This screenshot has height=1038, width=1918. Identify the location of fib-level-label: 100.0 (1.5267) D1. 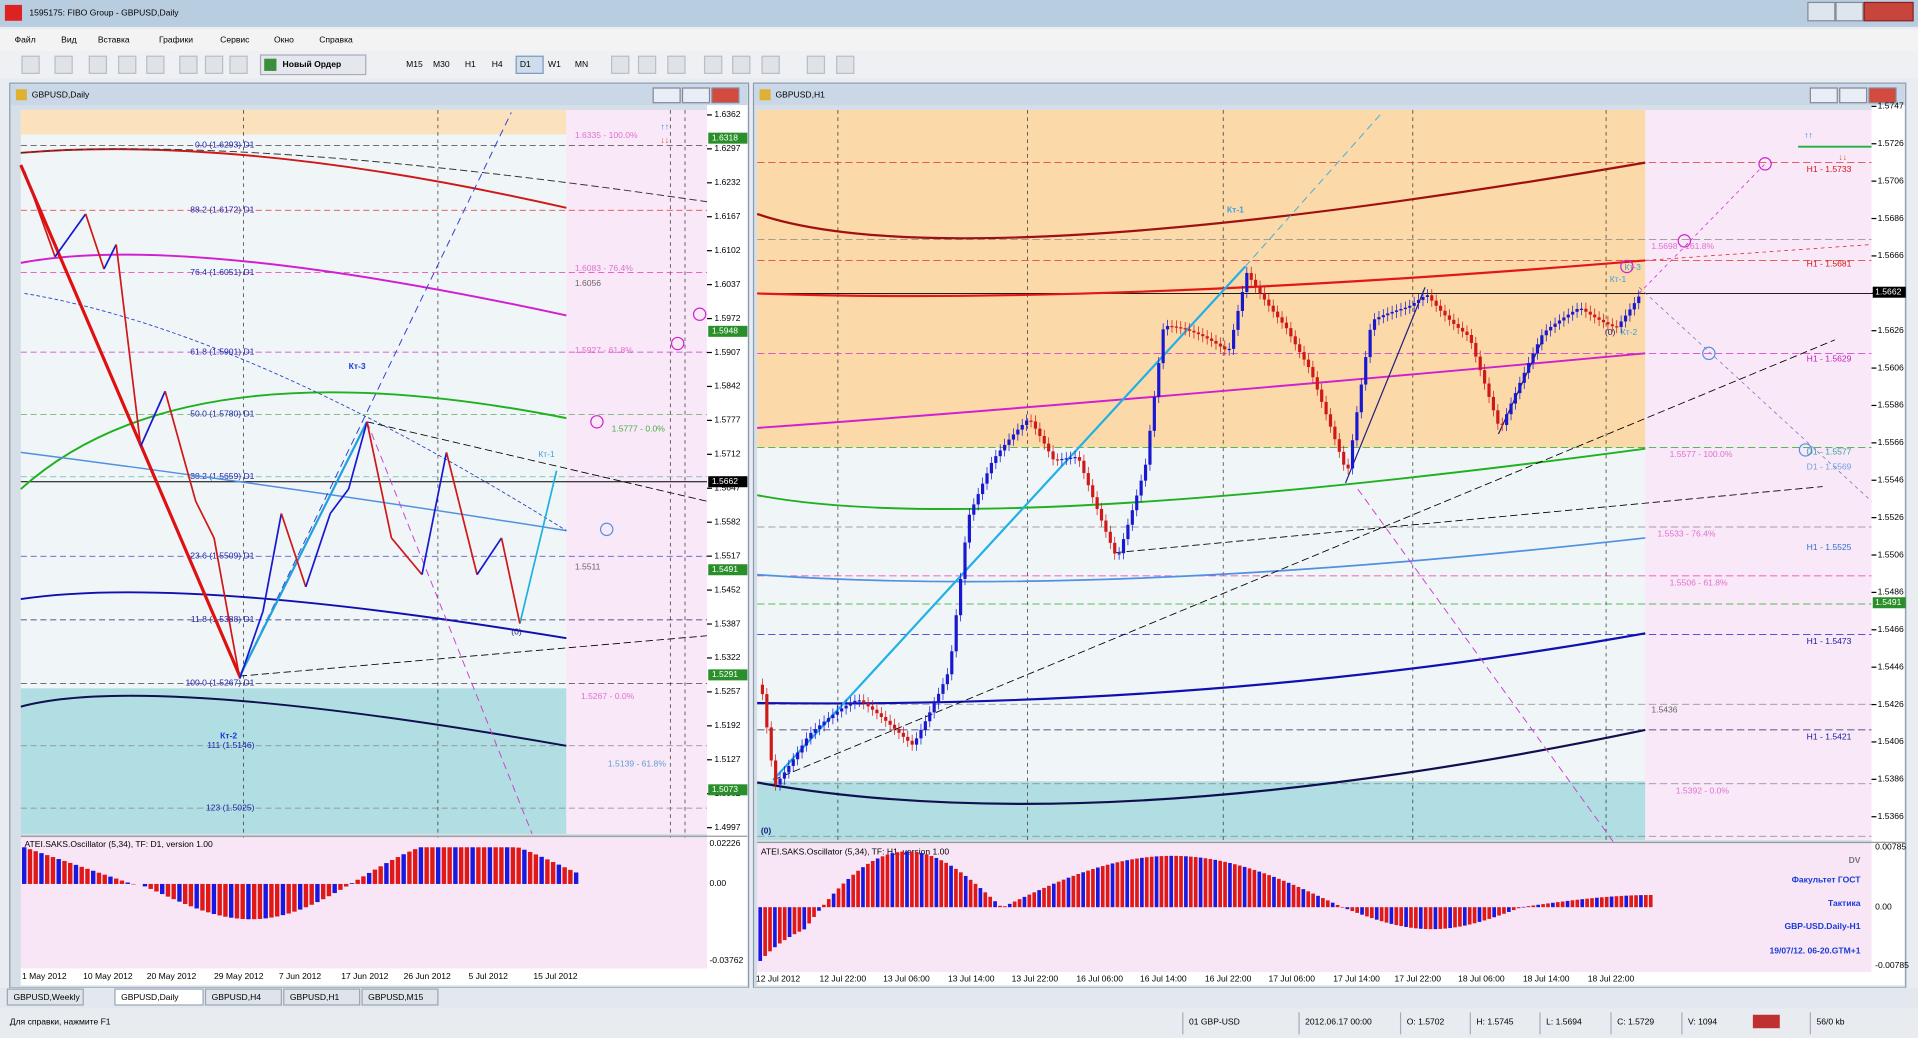
(220, 683).